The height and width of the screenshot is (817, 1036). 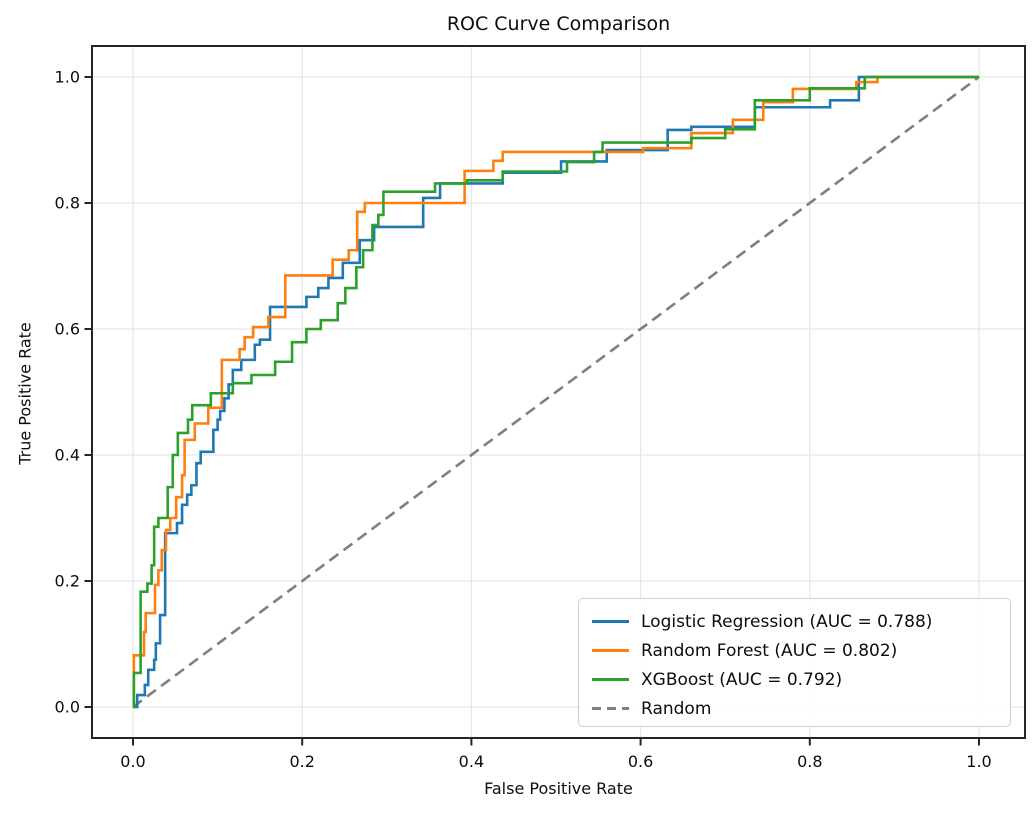 What do you see at coordinates (67, 581) in the screenshot?
I see `y-tick-label: 0.2` at bounding box center [67, 581].